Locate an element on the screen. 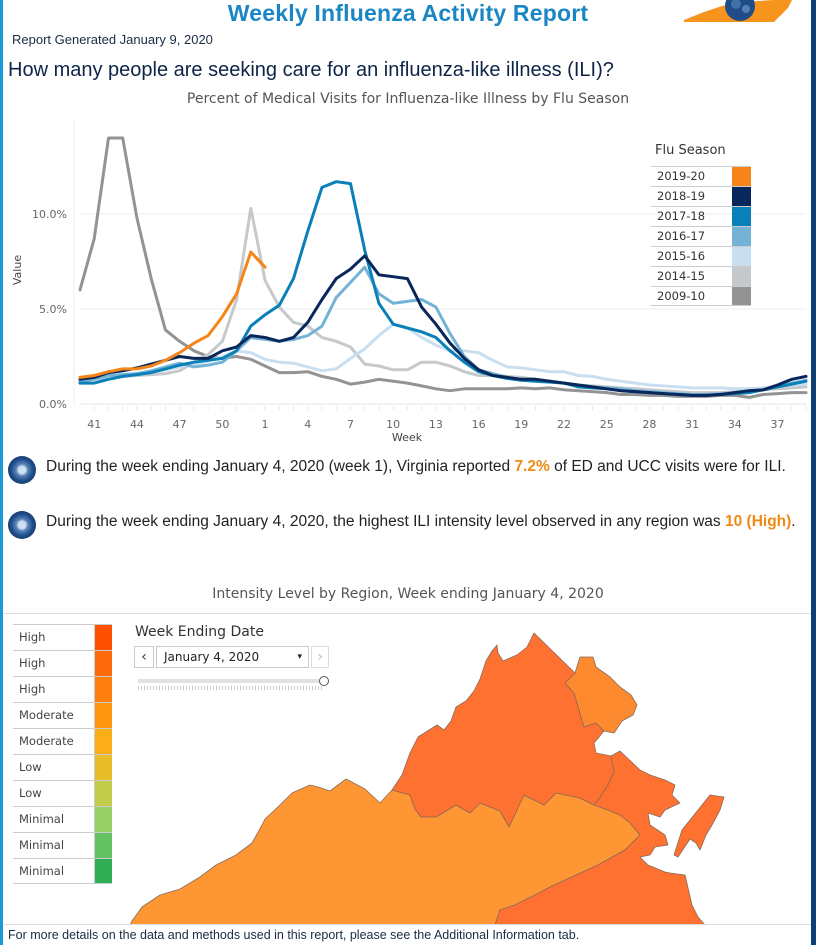  week-slider-handle is located at coordinates (324, 681).